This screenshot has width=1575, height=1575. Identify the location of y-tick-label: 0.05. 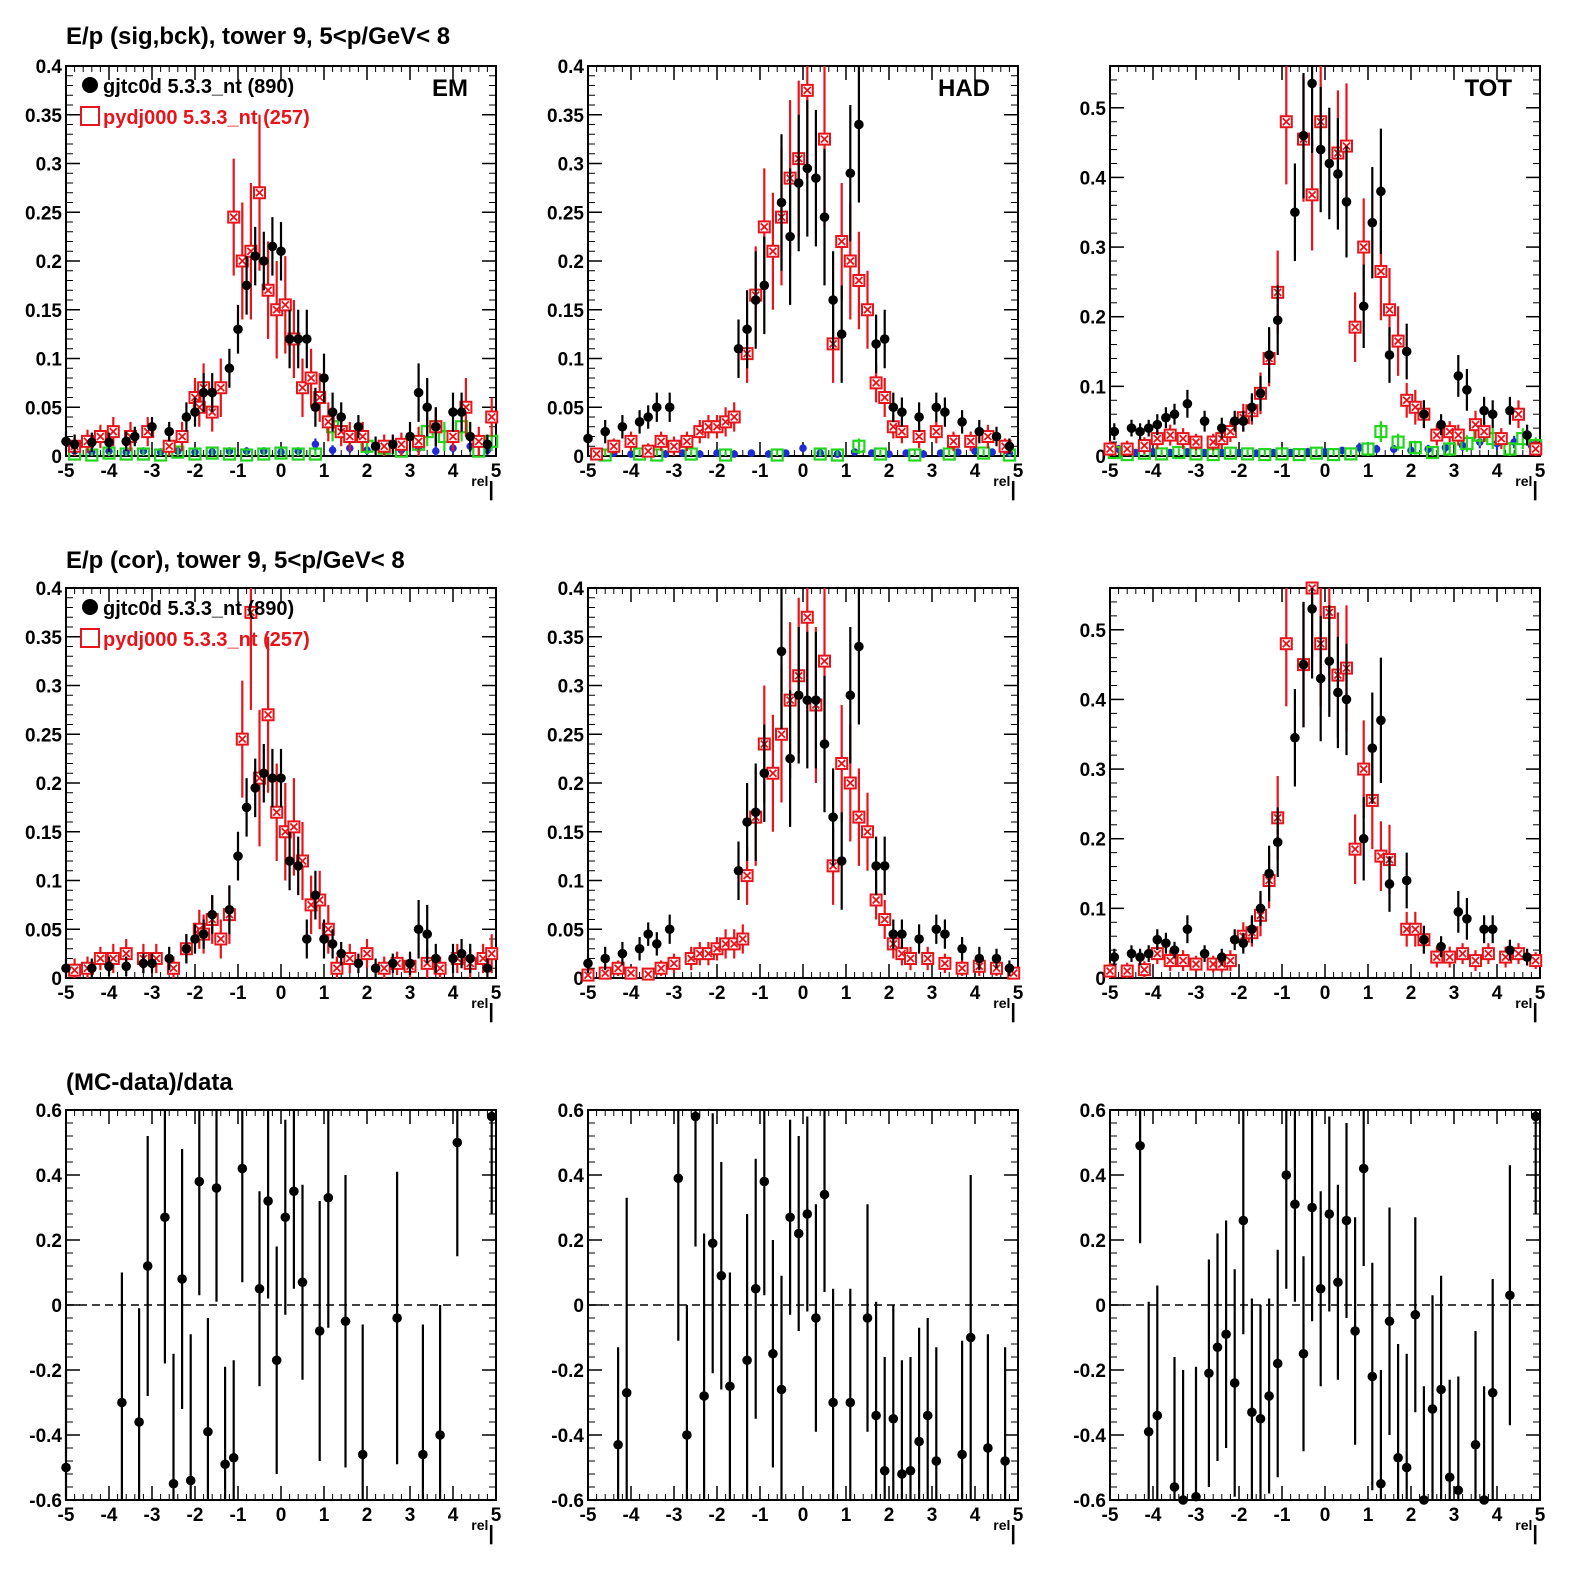
(43, 408).